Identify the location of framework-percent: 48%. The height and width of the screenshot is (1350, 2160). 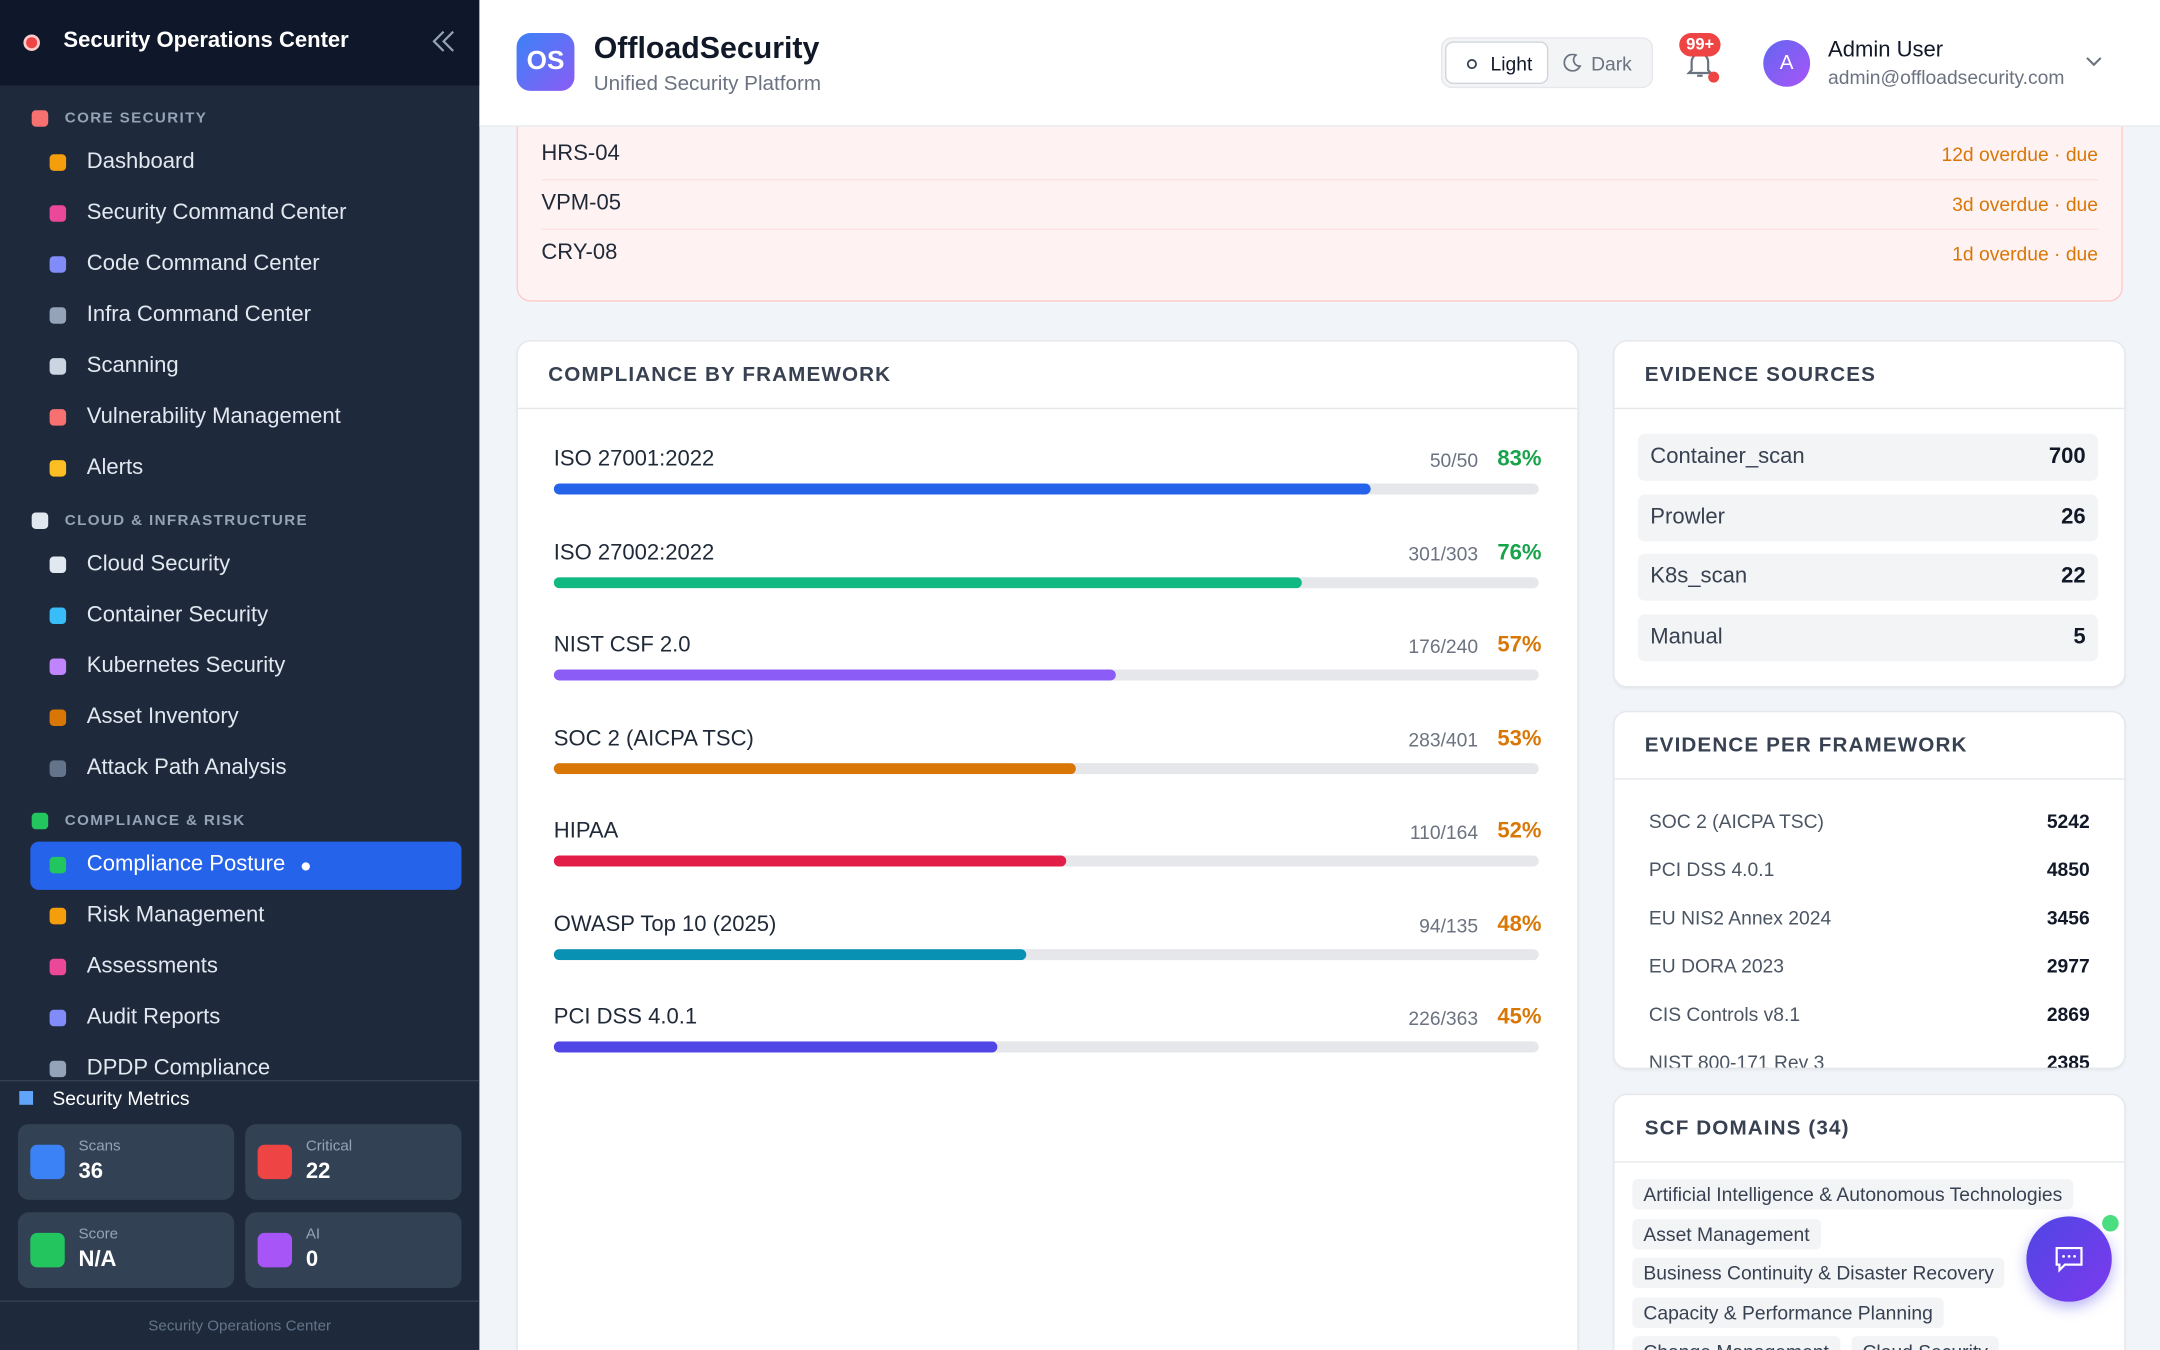
(1519, 924).